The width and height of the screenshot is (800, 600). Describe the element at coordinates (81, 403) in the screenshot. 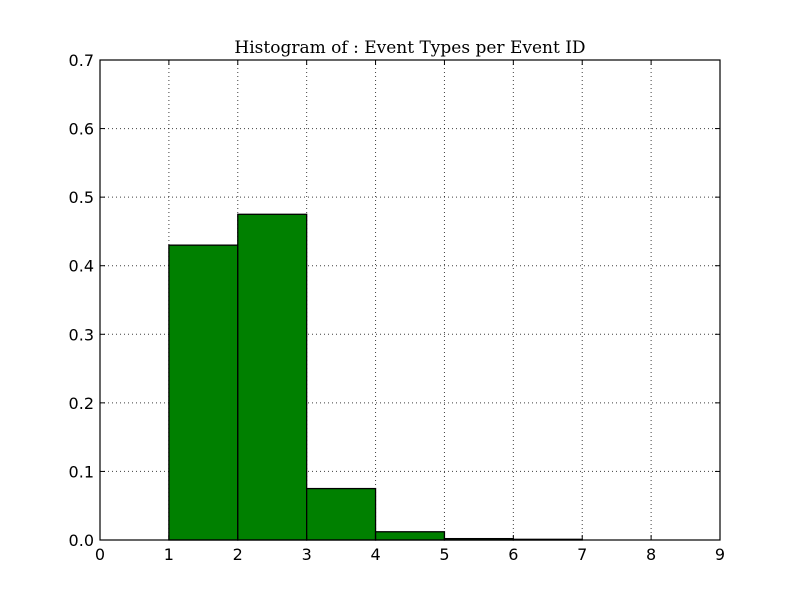

I see `y-tick-label: 0.2` at that location.